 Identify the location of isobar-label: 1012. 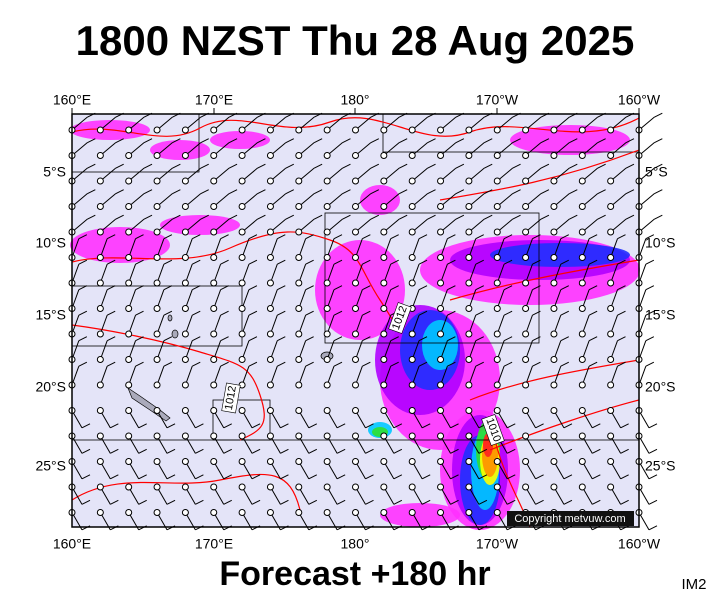
(231, 398).